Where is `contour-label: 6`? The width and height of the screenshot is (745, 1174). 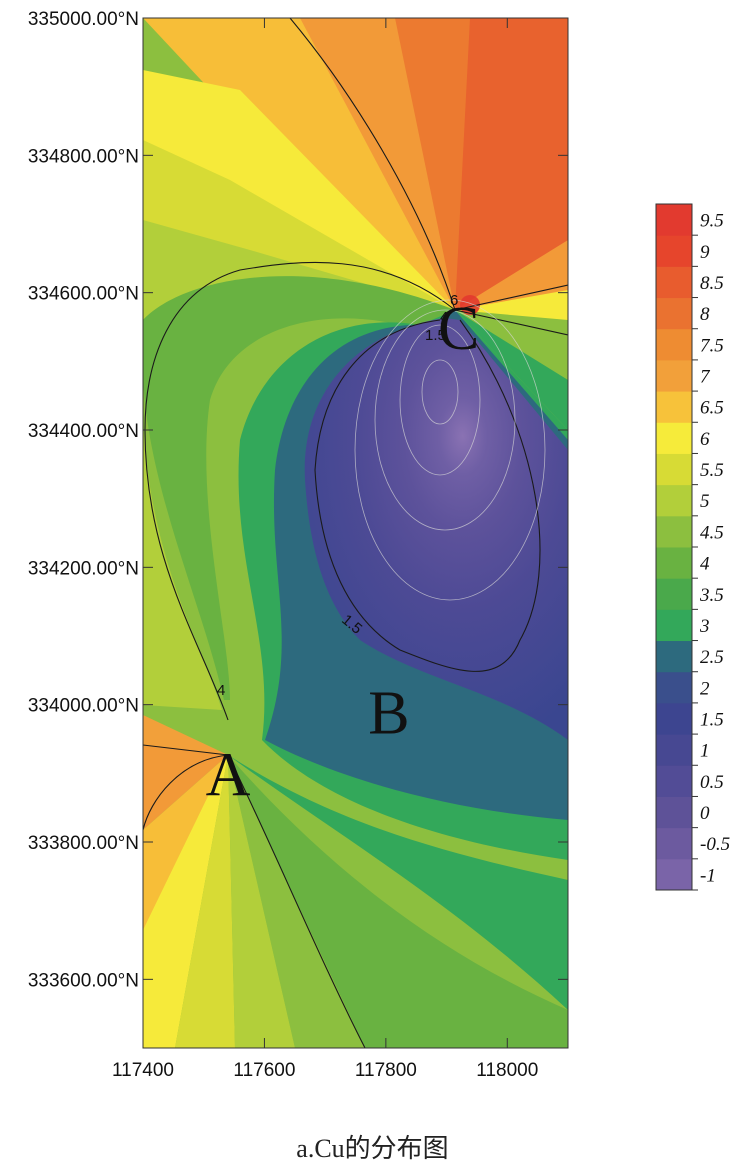 contour-label: 6 is located at coordinates (454, 300).